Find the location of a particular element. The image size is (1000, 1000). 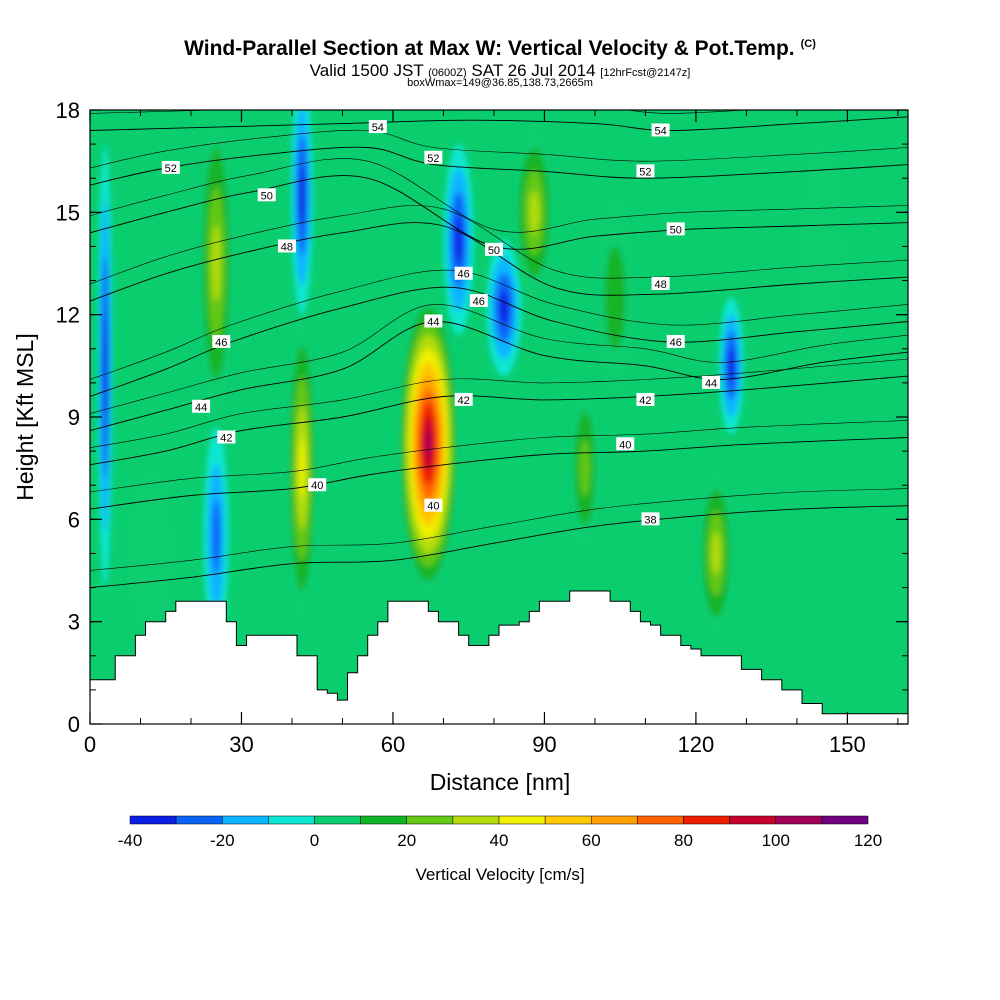

x-tick-label: 150 is located at coordinates (847, 744).